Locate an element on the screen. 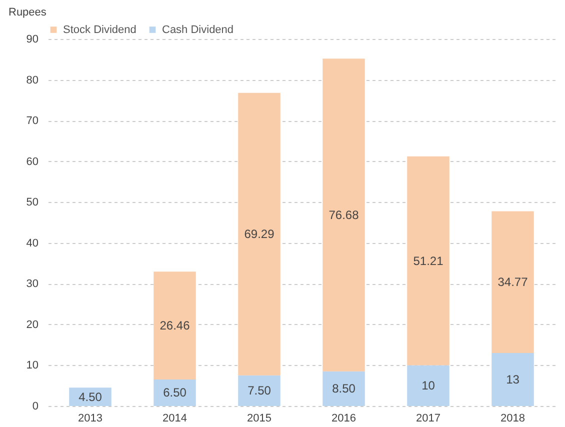  y-tick-label: 30 is located at coordinates (32, 284).